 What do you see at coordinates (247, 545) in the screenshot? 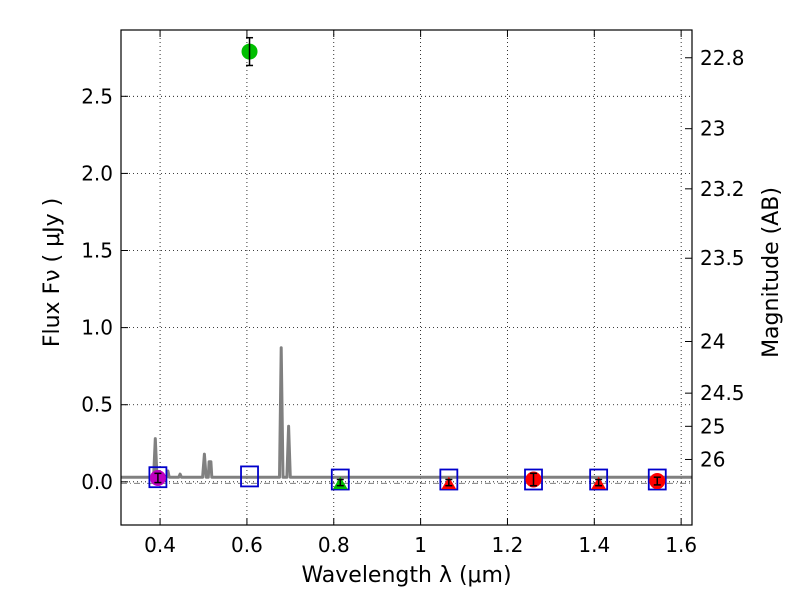
I see `x-tick-label: 0.6` at bounding box center [247, 545].